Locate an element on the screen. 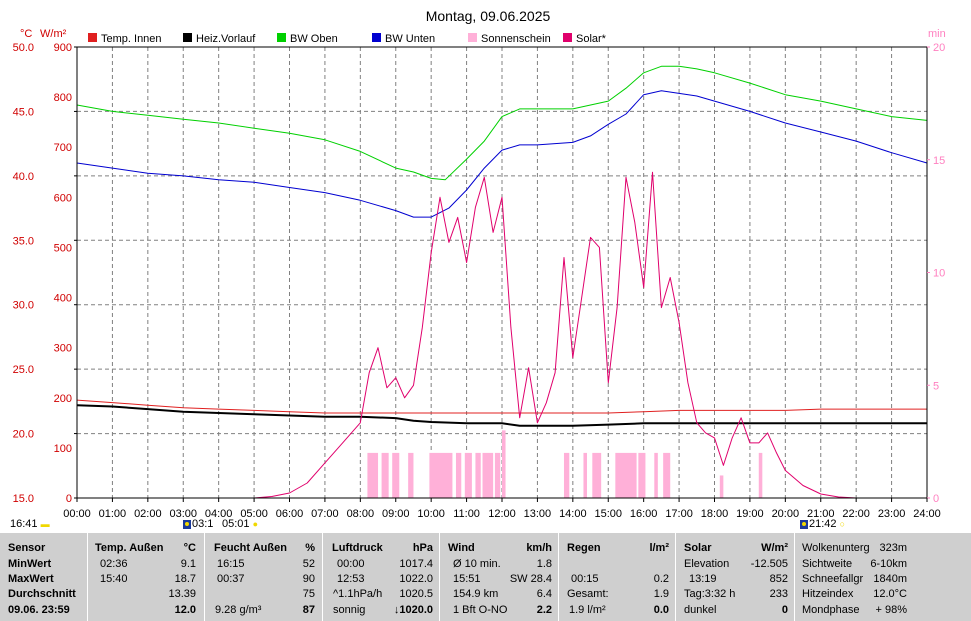 The image size is (971, 621). legend-swatch-sonnenschein is located at coordinates (472, 37).